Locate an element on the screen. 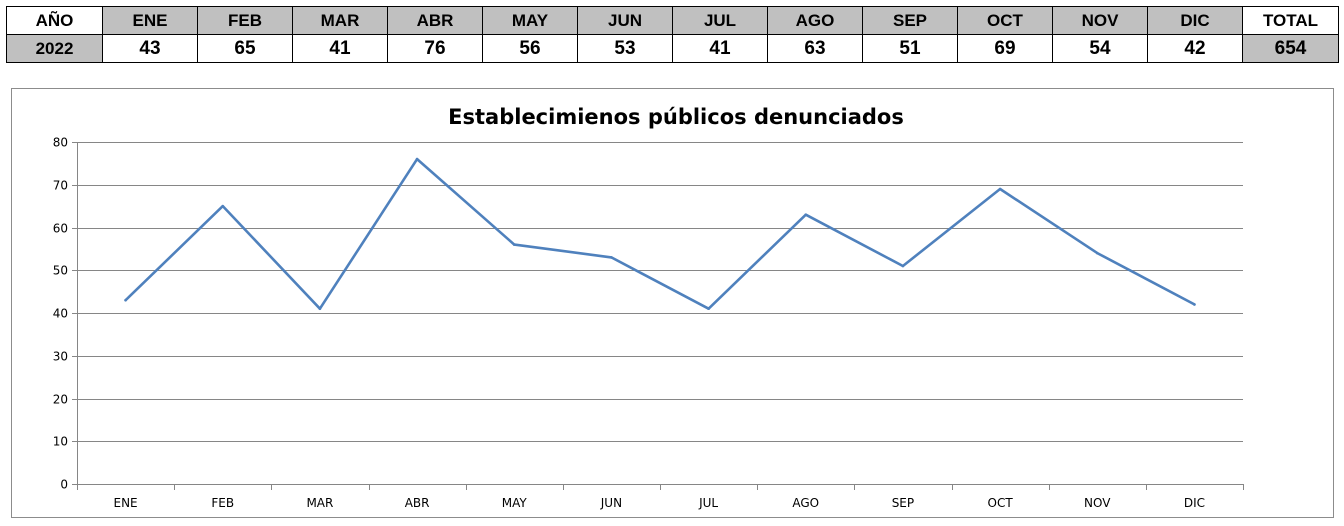 The height and width of the screenshot is (526, 1344). header-cell-year: AÑO is located at coordinates (54, 20).